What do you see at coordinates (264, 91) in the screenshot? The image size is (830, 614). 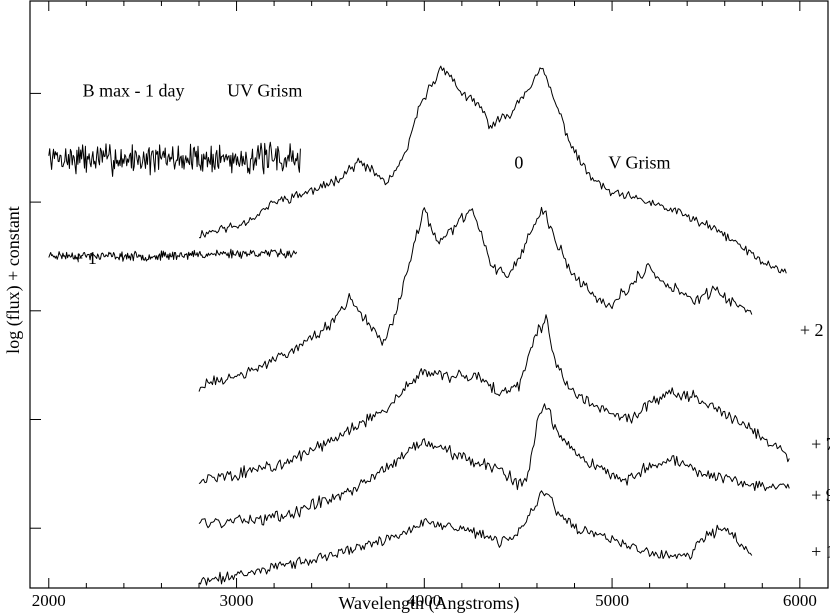 I see `spectrum-label: UV Grism` at bounding box center [264, 91].